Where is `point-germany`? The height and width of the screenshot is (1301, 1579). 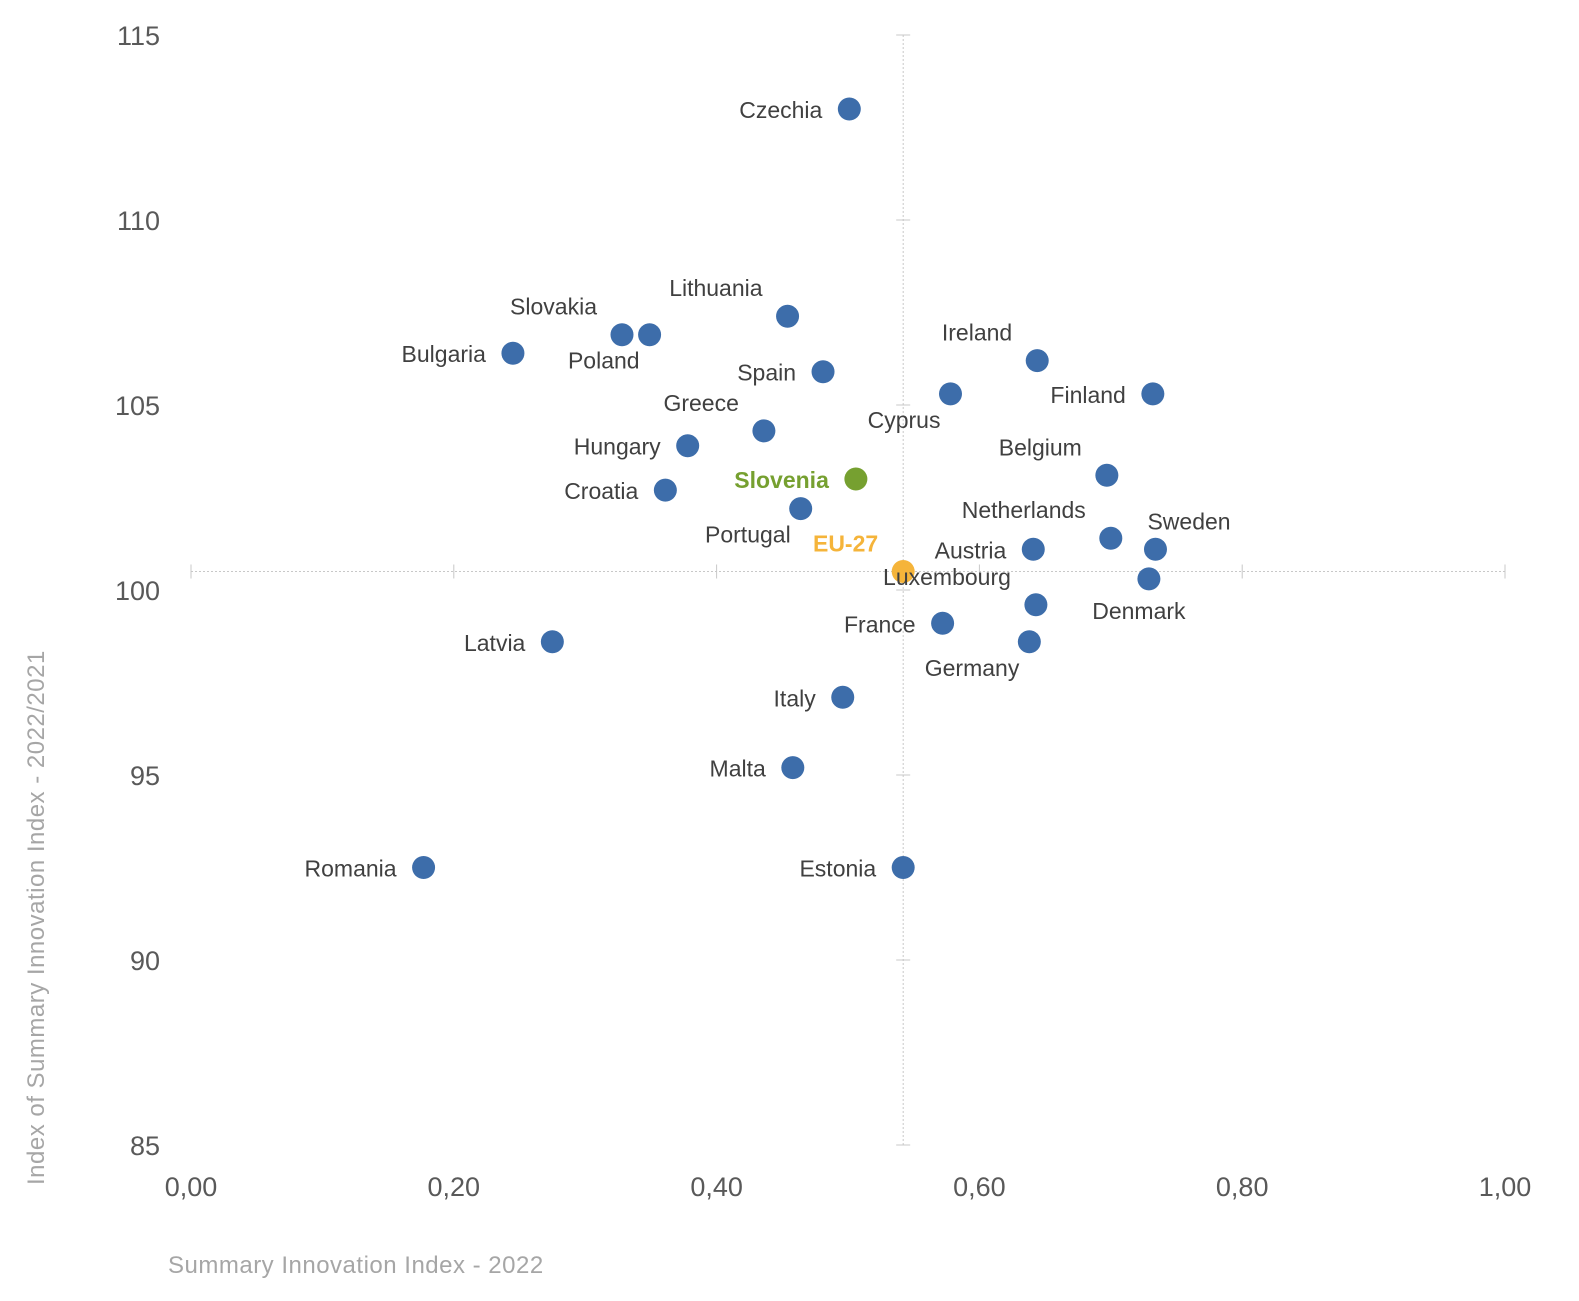
point-germany is located at coordinates (1029, 642).